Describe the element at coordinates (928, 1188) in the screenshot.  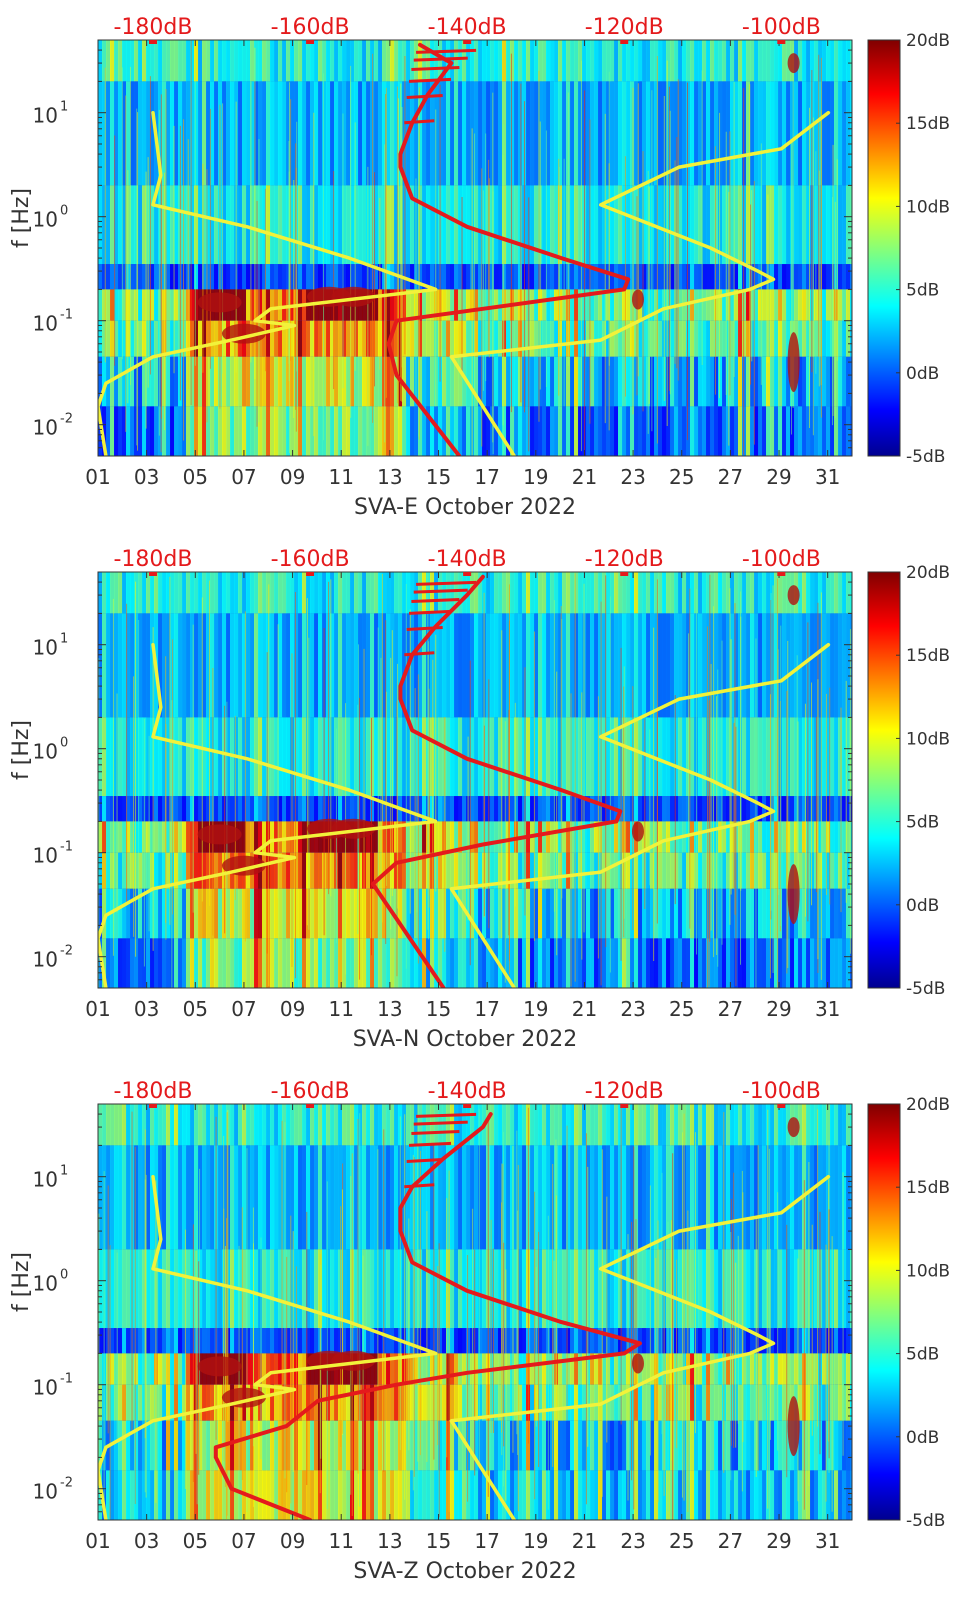
I see `colorbar-tick-label: 15dB` at that location.